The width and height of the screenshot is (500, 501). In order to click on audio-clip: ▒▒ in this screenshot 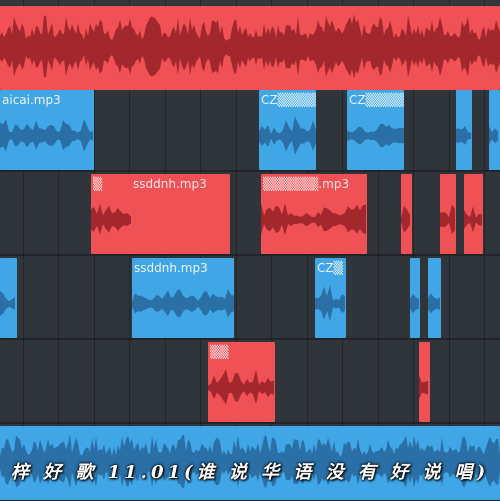, I will do `click(241, 382)`.